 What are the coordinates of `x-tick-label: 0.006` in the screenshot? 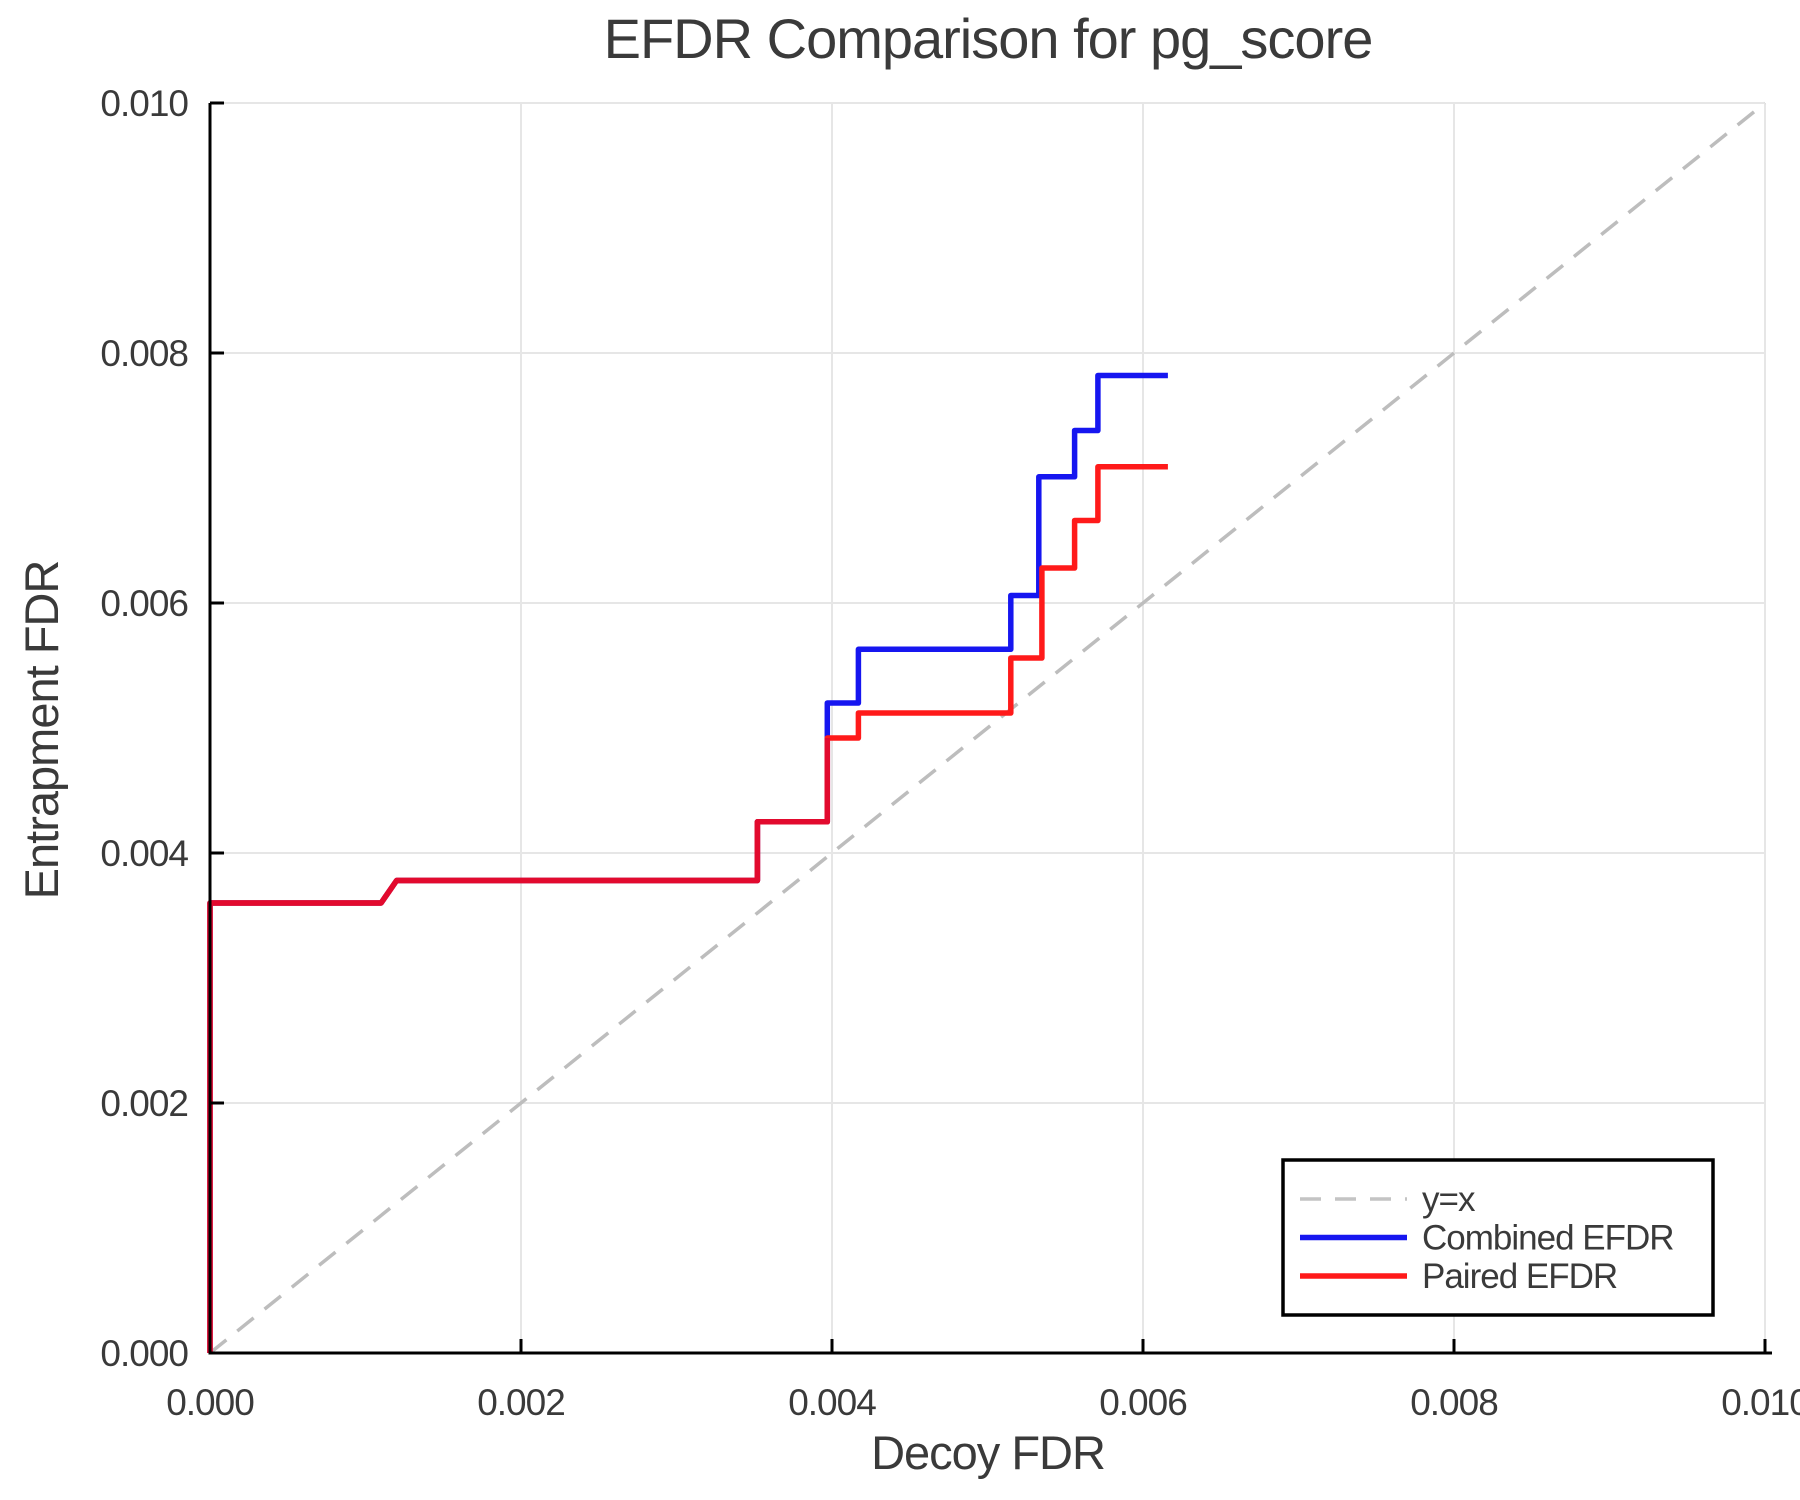 It's located at (1143, 1402).